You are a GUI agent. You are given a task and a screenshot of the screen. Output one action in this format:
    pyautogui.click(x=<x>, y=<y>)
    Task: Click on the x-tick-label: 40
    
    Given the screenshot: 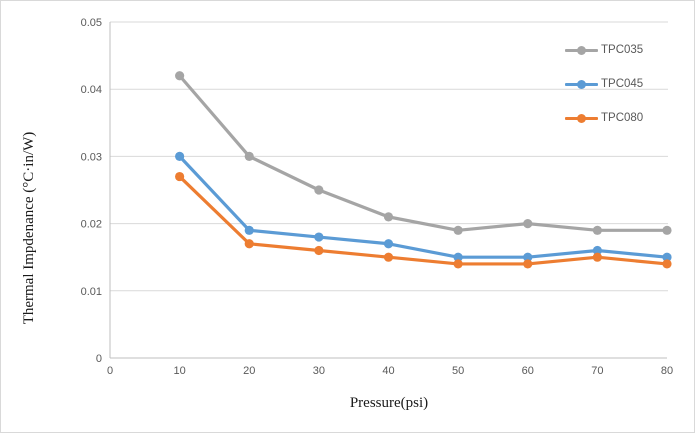 What is the action you would take?
    pyautogui.click(x=388, y=371)
    